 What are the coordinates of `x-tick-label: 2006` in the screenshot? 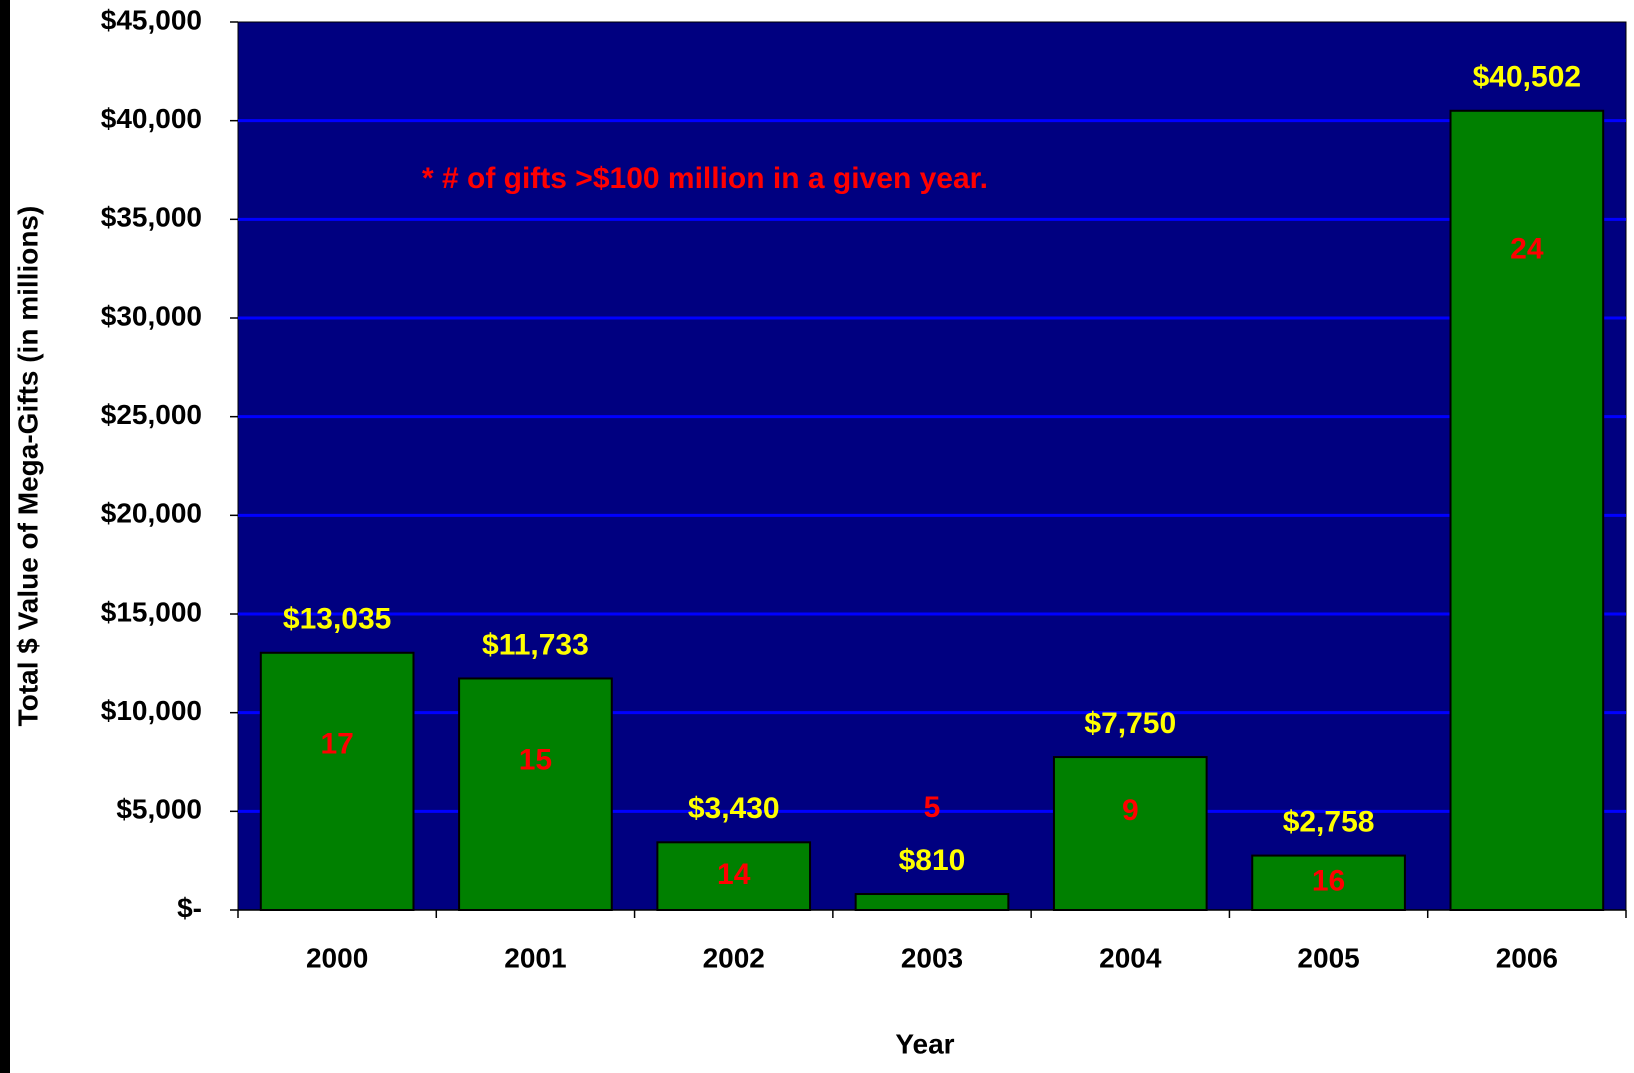 It's located at (1527, 957).